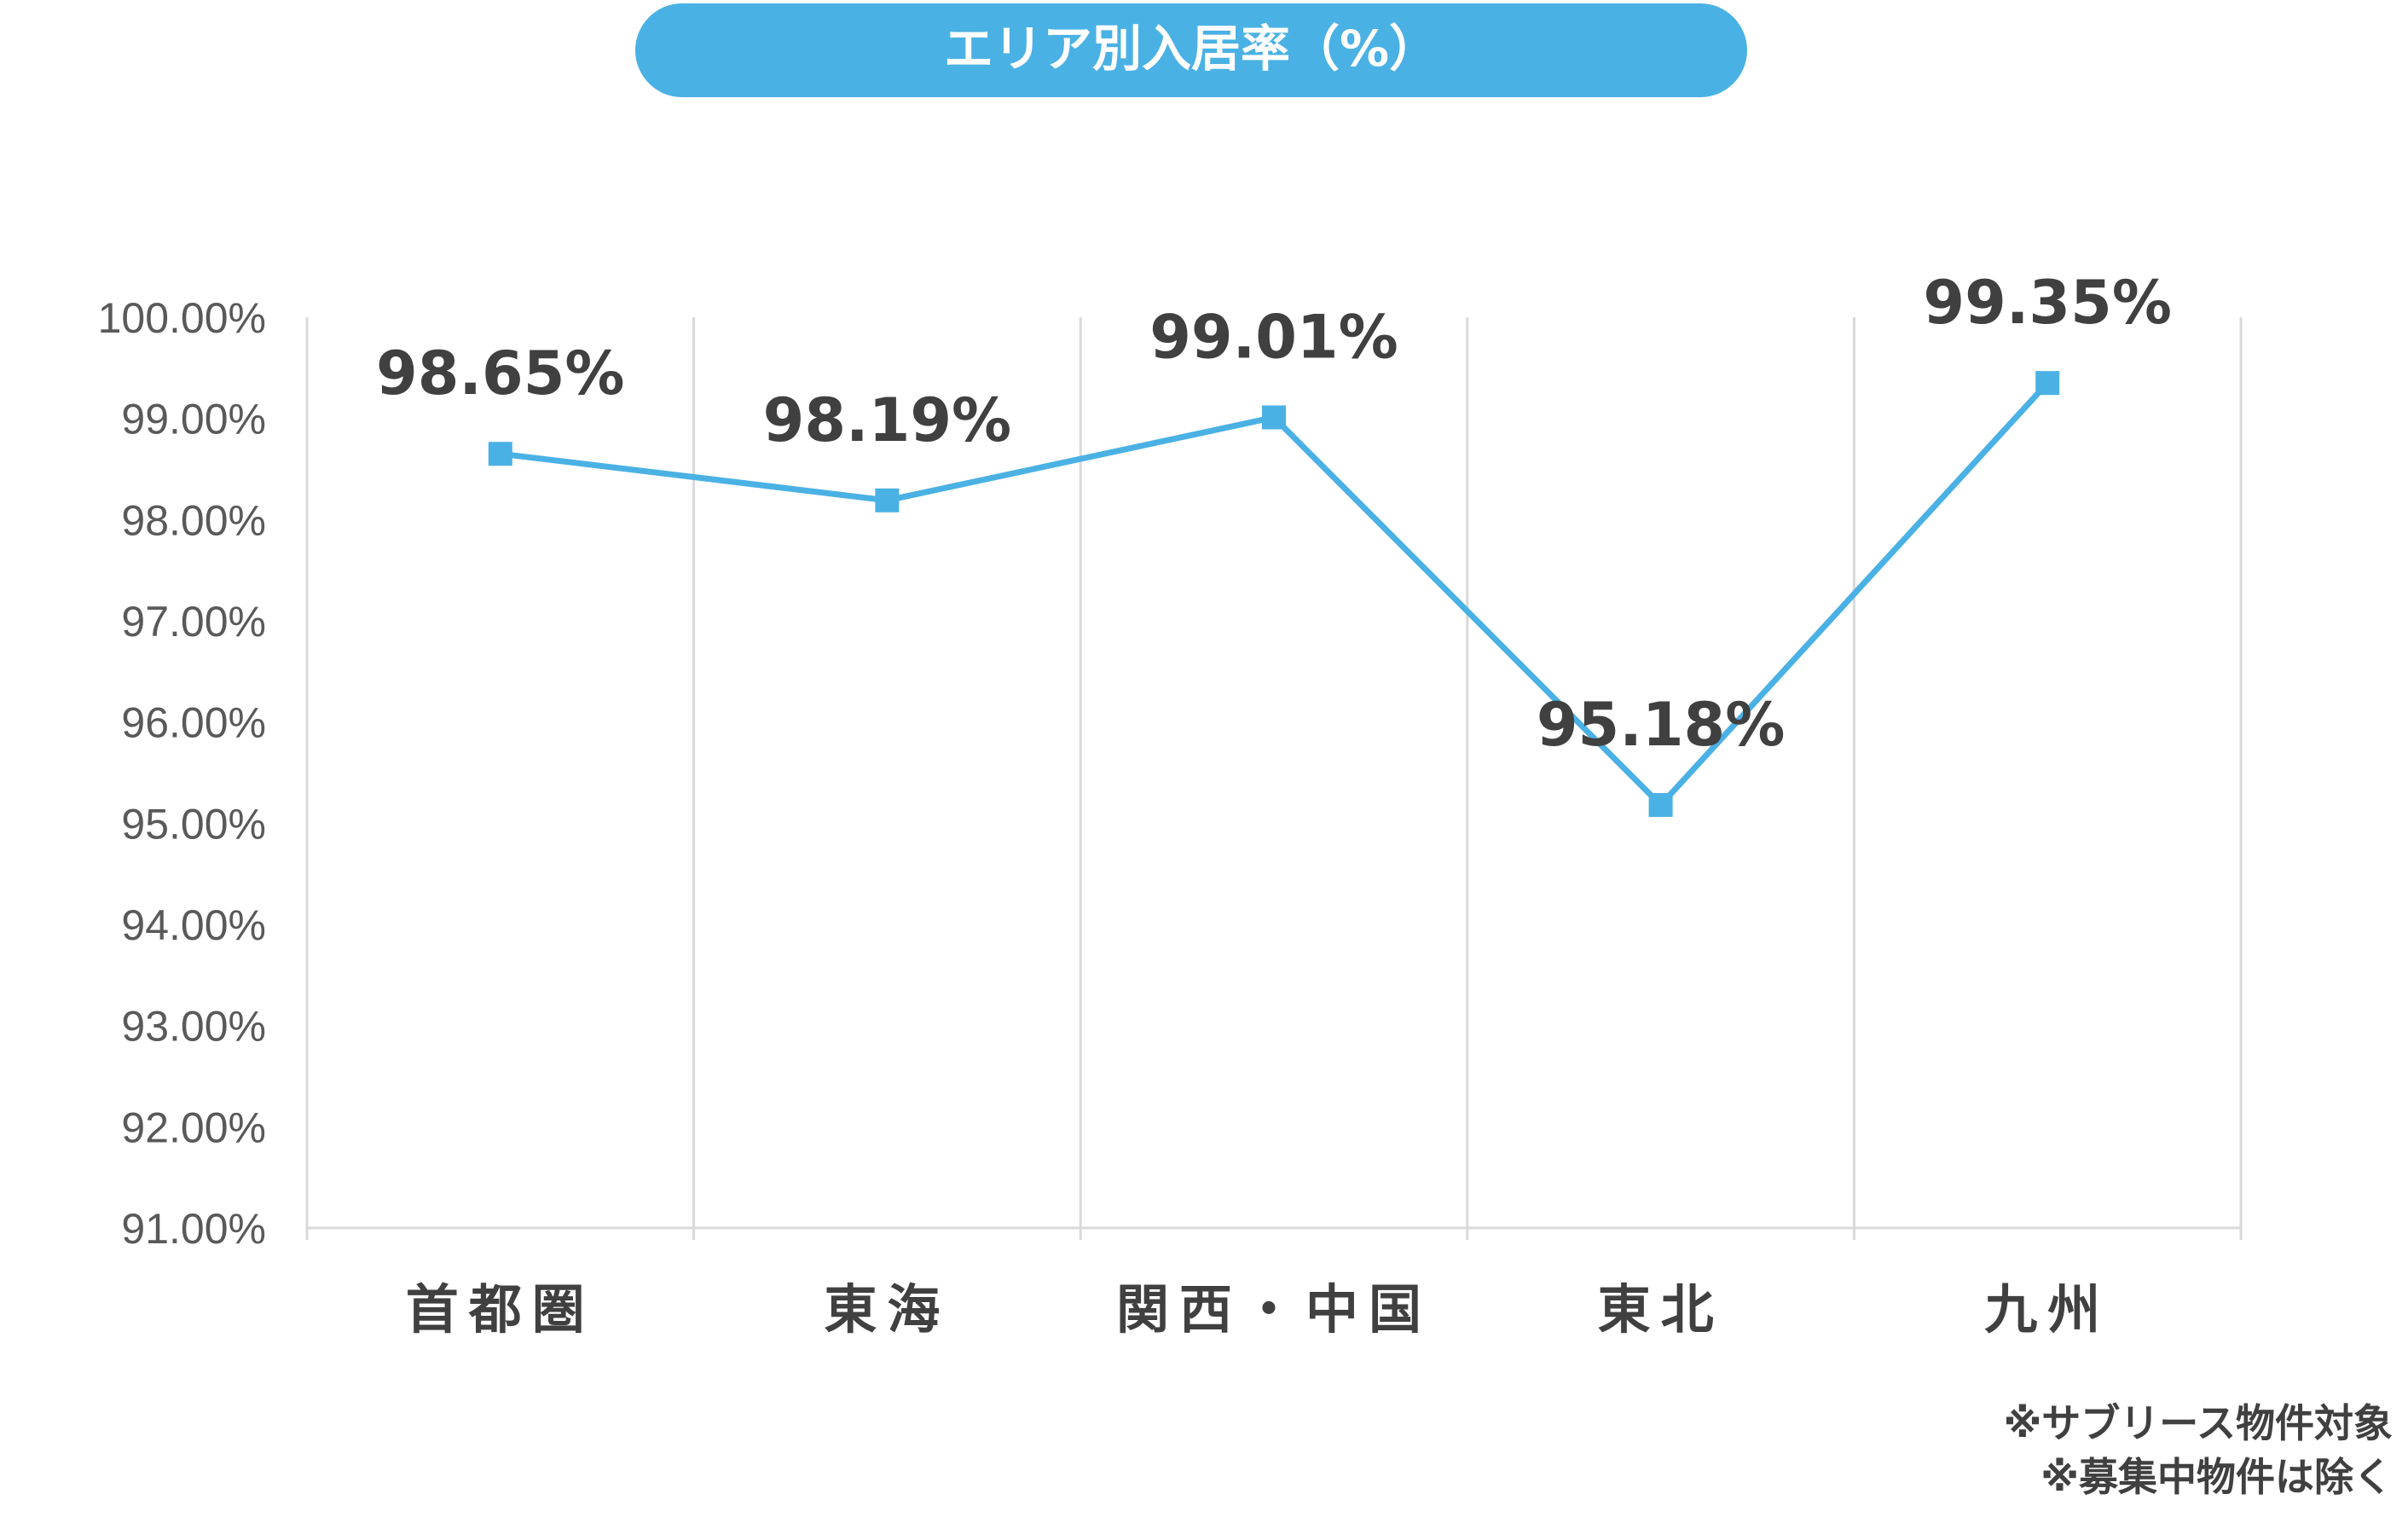 This screenshot has height=1523, width=2408. What do you see at coordinates (2198, 1450) in the screenshot?
I see `notes: ※サブリース物件対象 ※募集中物件は除く` at bounding box center [2198, 1450].